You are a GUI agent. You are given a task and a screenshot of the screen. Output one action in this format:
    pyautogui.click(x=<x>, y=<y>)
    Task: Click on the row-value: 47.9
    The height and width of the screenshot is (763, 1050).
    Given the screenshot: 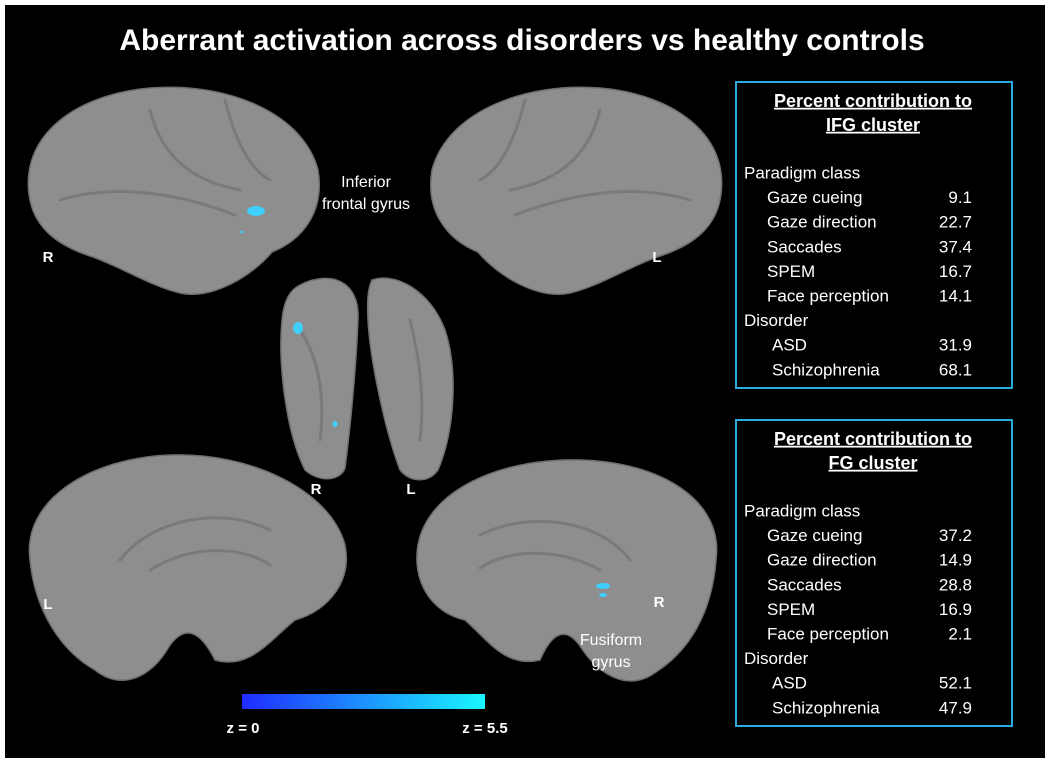 What is the action you would take?
    pyautogui.click(x=955, y=707)
    